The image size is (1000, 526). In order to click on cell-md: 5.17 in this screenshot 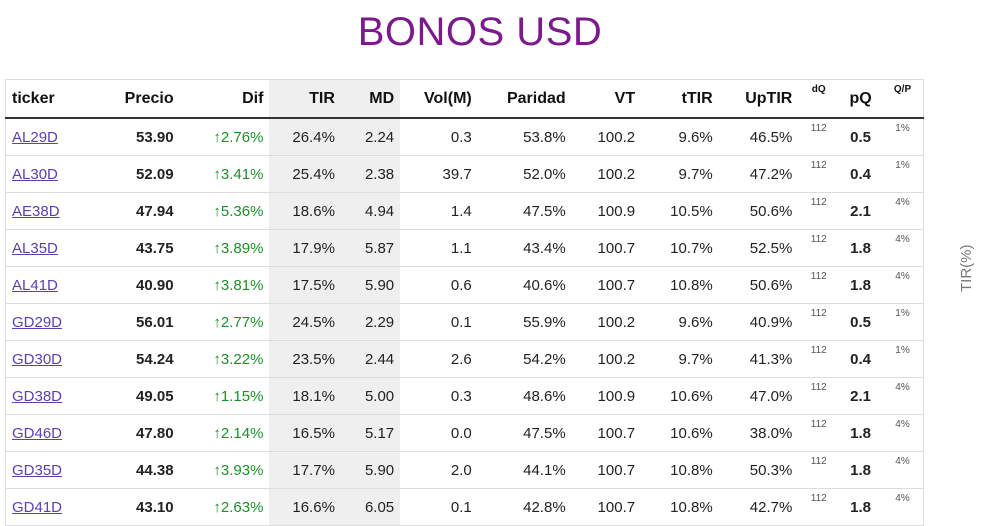, I will do `click(370, 433)`.